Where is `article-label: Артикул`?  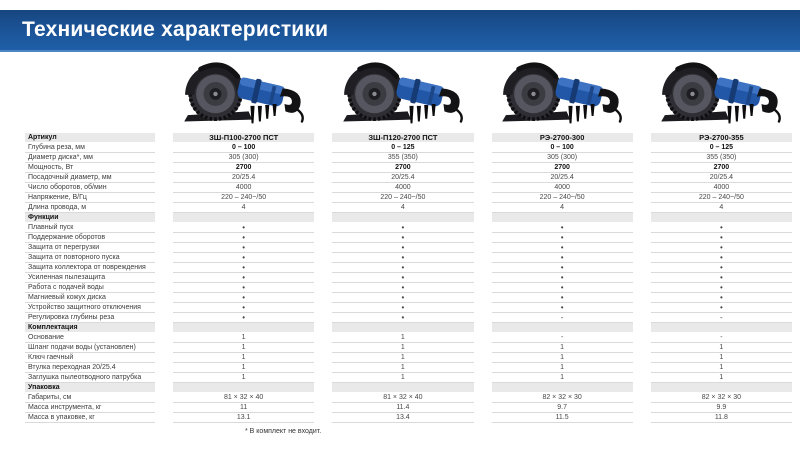 article-label: Артикул is located at coordinates (90, 138).